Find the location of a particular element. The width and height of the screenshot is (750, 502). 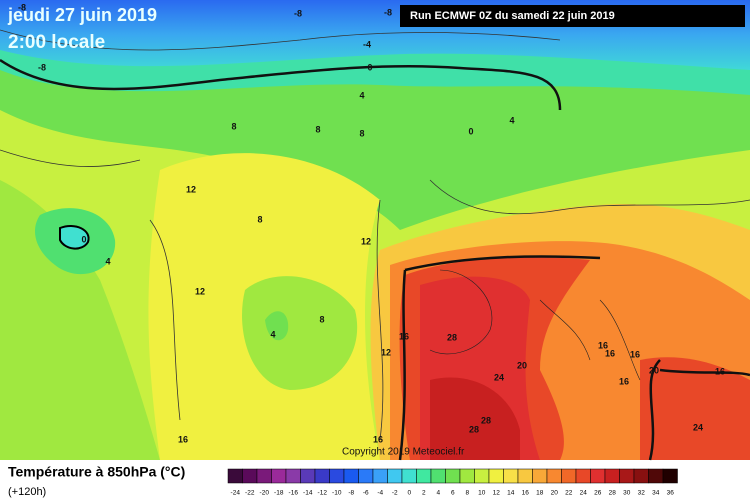

colorbar-tick-label: -4 is located at coordinates (380, 493).